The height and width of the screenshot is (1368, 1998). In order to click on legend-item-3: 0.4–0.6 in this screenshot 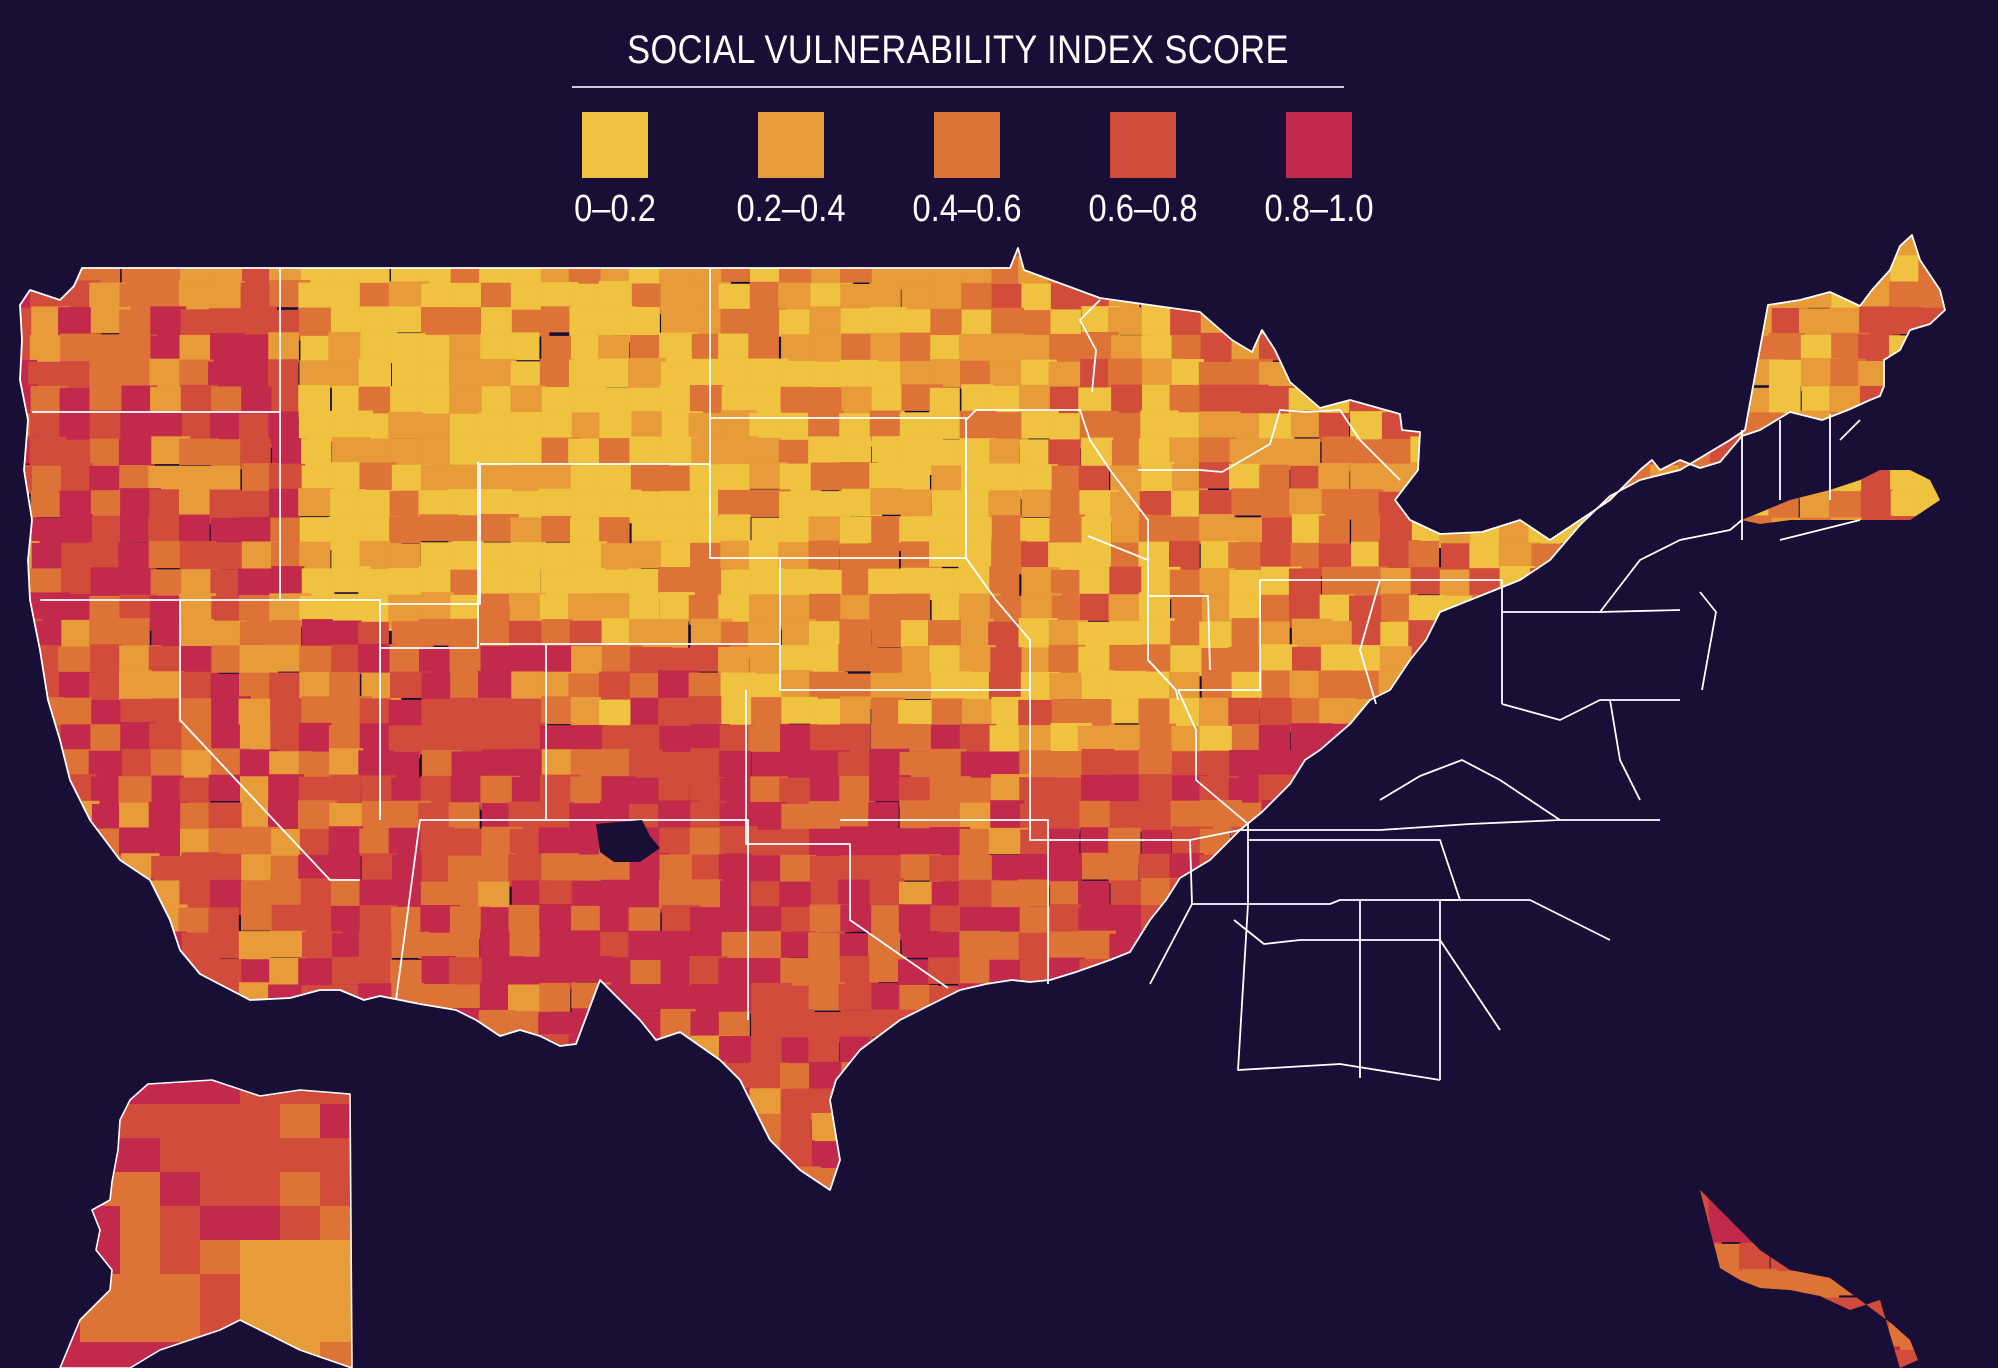, I will do `click(967, 171)`.